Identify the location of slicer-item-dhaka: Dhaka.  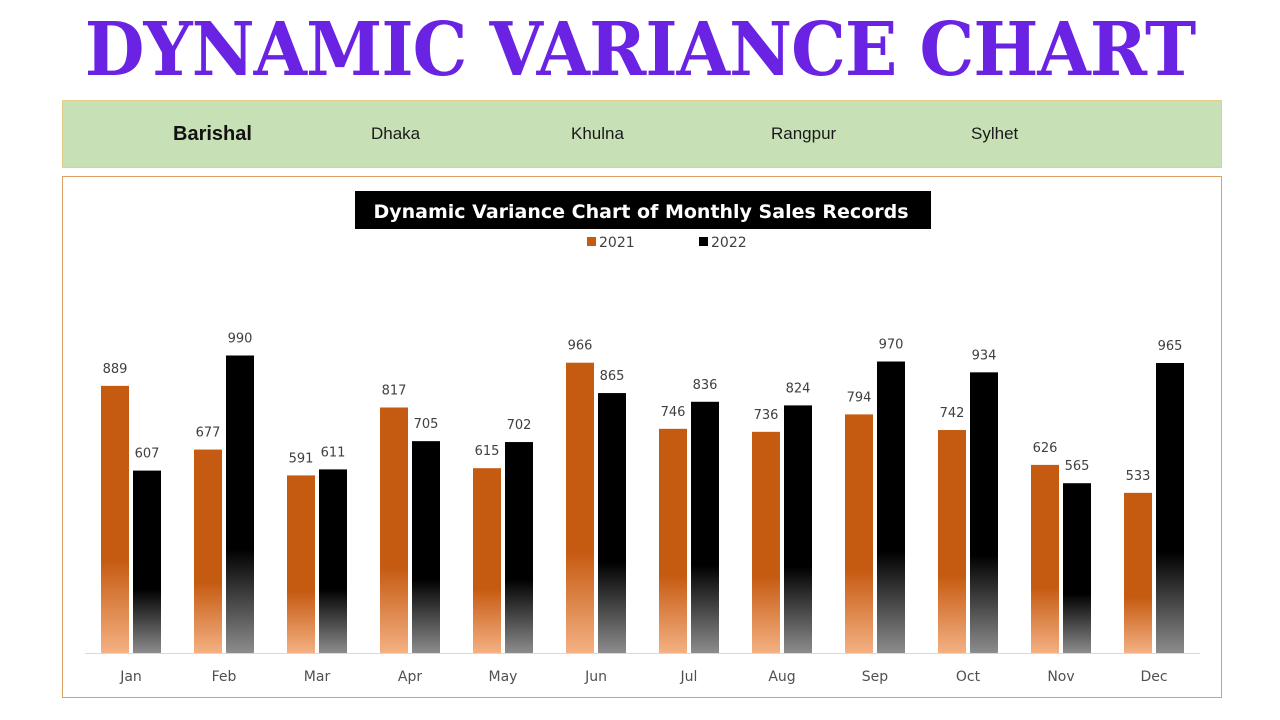
(396, 133).